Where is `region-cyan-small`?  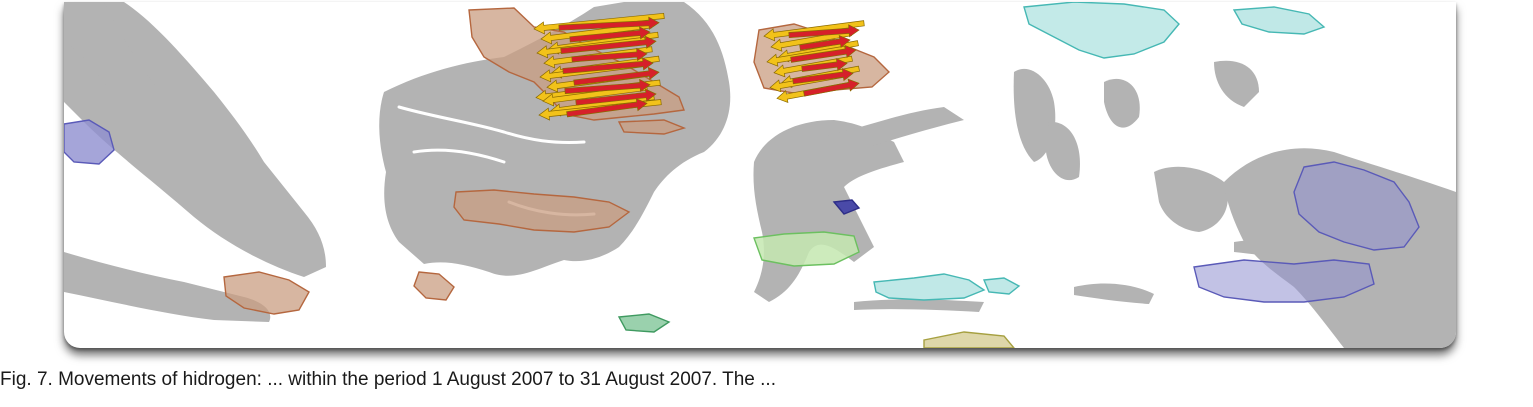
region-cyan-small is located at coordinates (1001, 286).